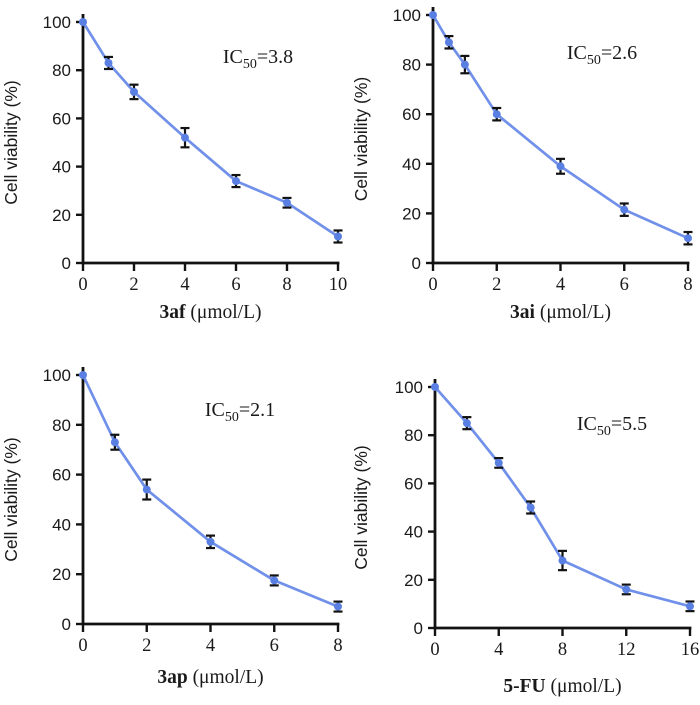 This screenshot has height=705, width=700. I want to click on x-tick-label: 10, so click(338, 285).